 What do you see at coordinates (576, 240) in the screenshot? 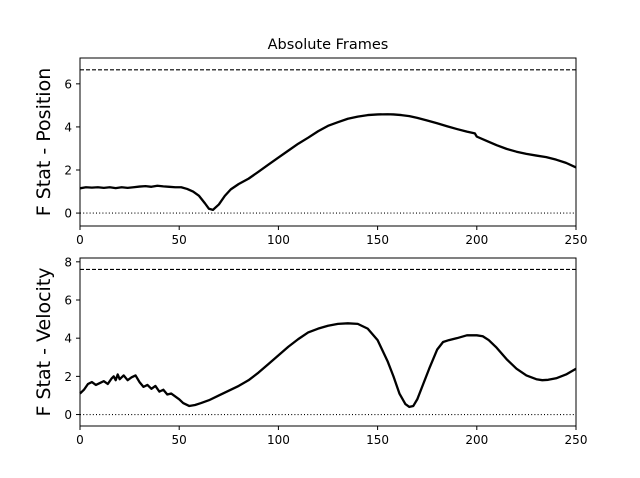
I see `position-x-tick-label: 250` at bounding box center [576, 240].